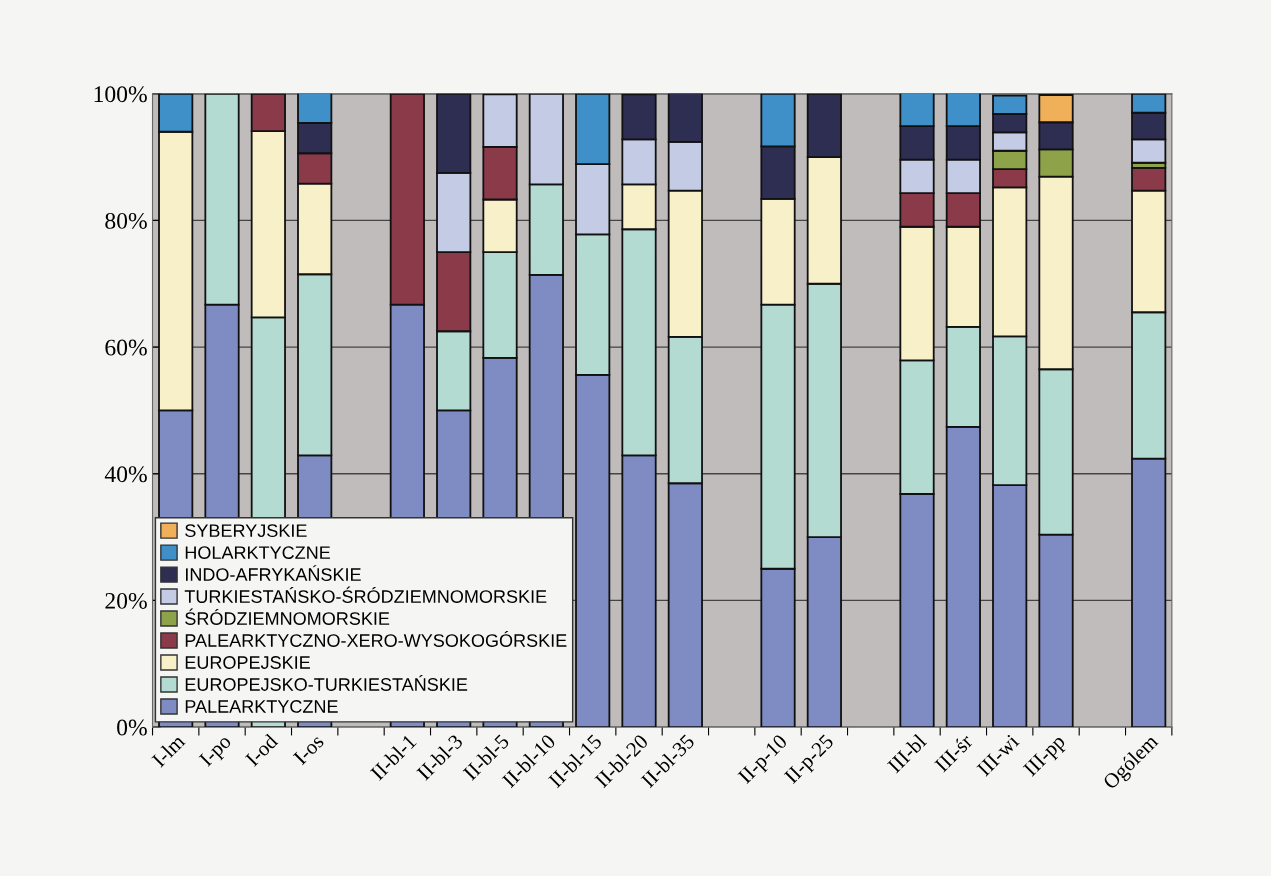 The image size is (1271, 876). I want to click on legend-label: SYBERYJSKIE, so click(246, 531).